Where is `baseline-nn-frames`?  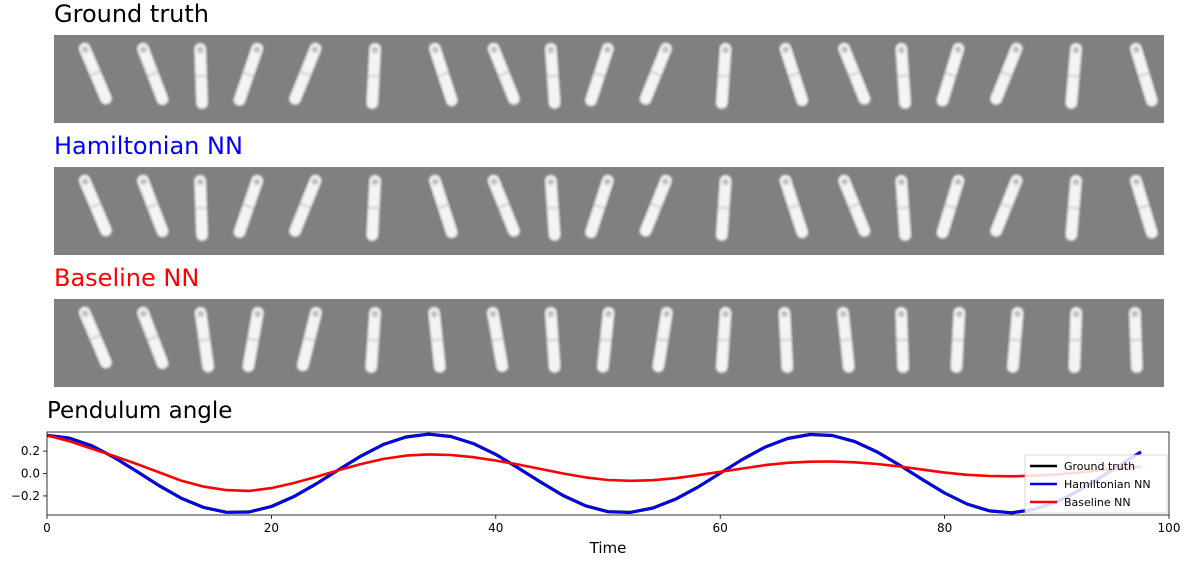
baseline-nn-frames is located at coordinates (610, 339).